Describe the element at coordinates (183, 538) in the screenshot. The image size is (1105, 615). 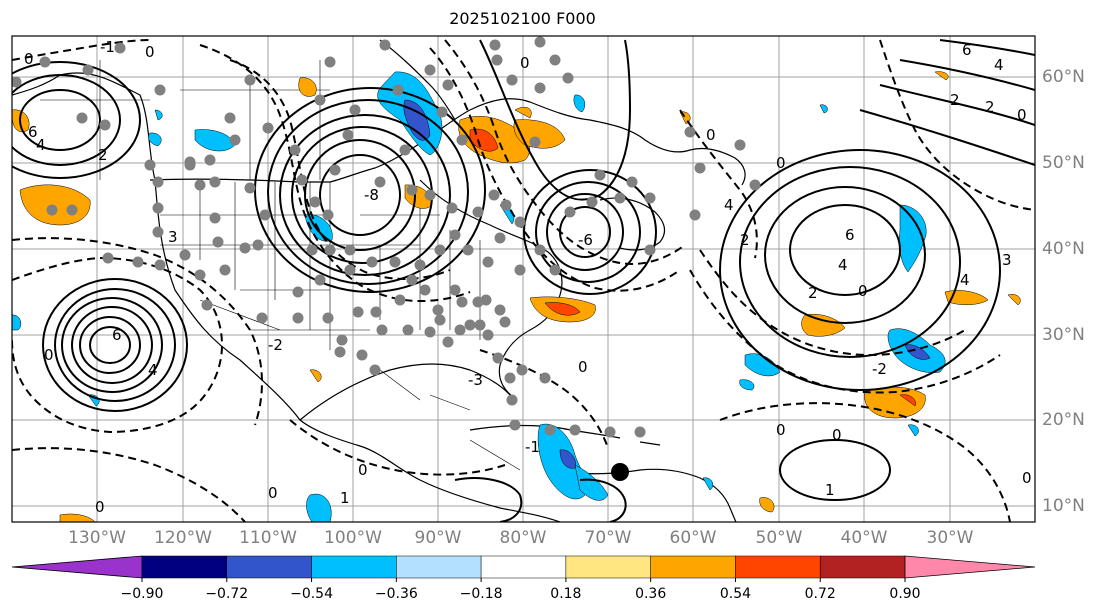
I see `longitude-label: 120°W` at that location.